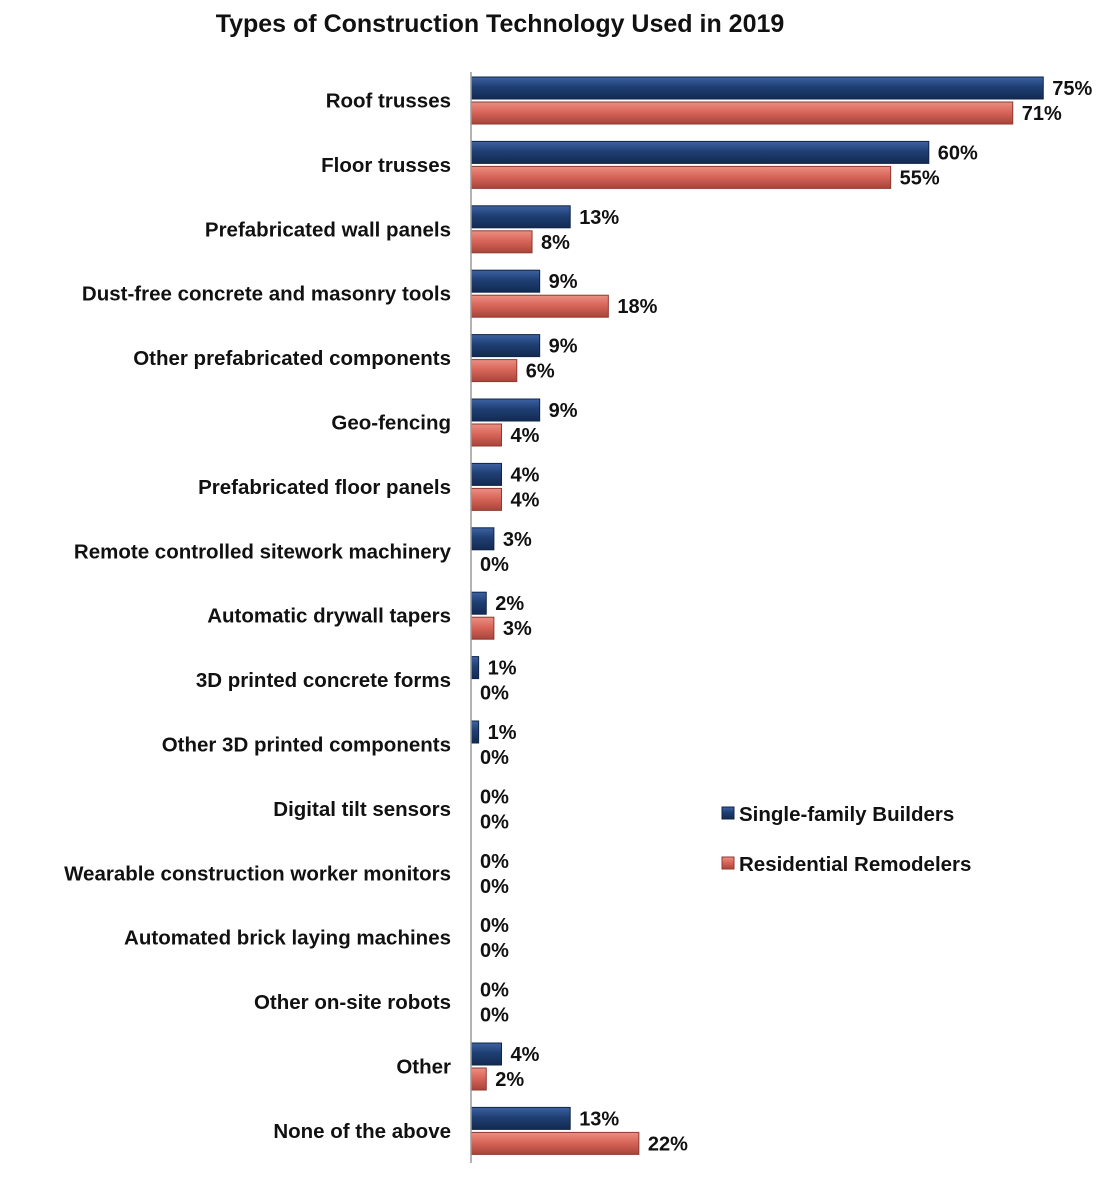 Image resolution: width=1110 pixels, height=1179 pixels. I want to click on category-group-other-3d-printed-components: Other 3D printed components 1% 0%, so click(339, 744).